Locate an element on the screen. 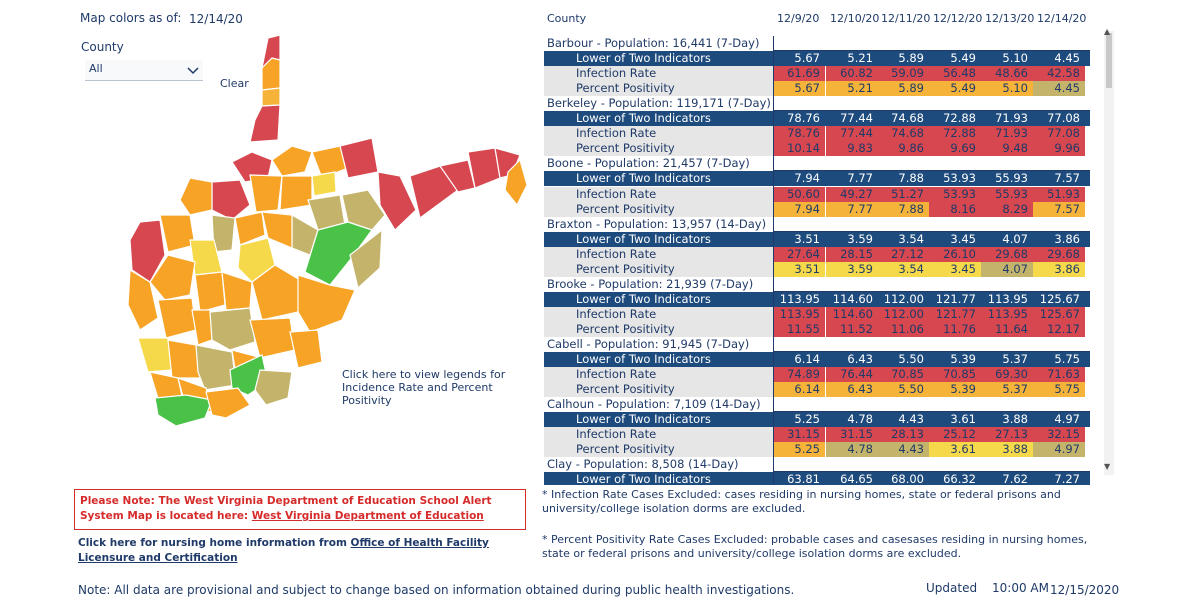  value-cell: 3.51 is located at coordinates (799, 269).